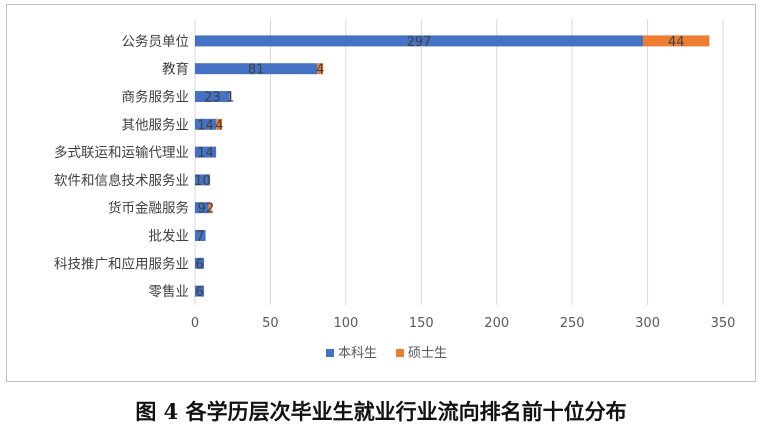 The image size is (762, 436). I want to click on category-label: 科技推广和应用服务业, so click(121, 263).